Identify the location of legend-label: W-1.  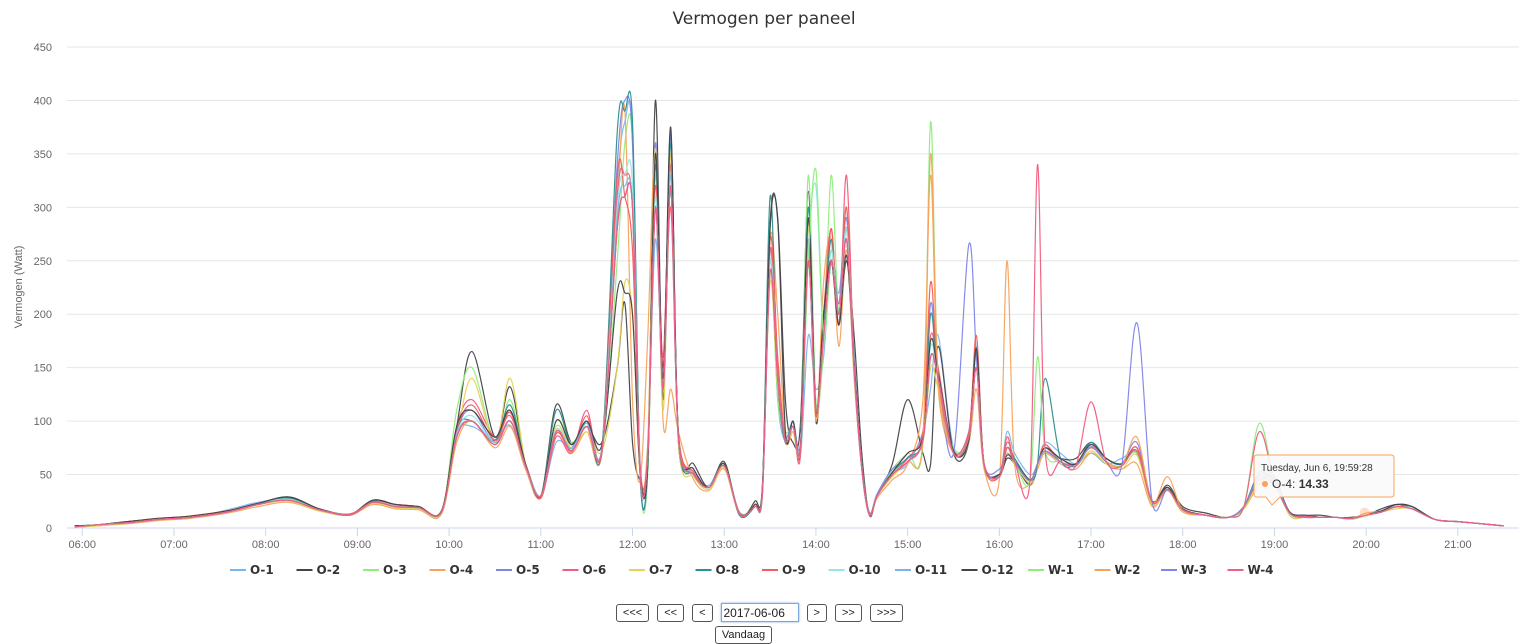
(1061, 570).